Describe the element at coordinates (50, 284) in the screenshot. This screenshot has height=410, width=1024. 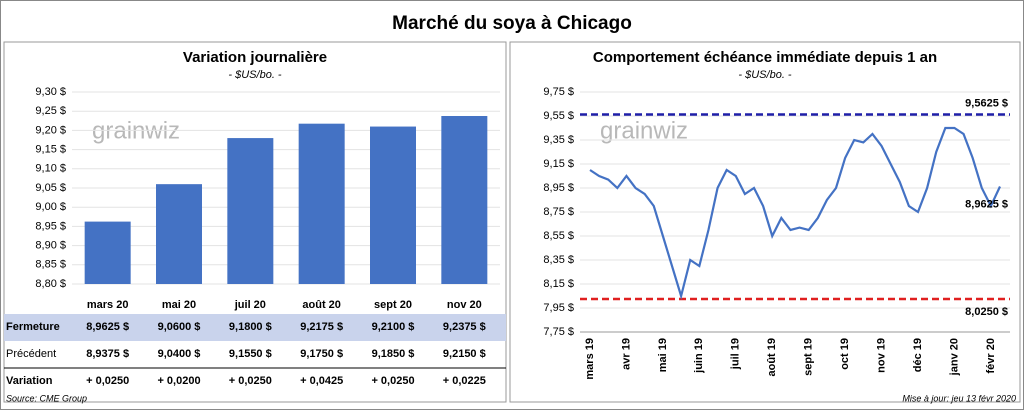
I see `y-tick-label: 8,80 $` at that location.